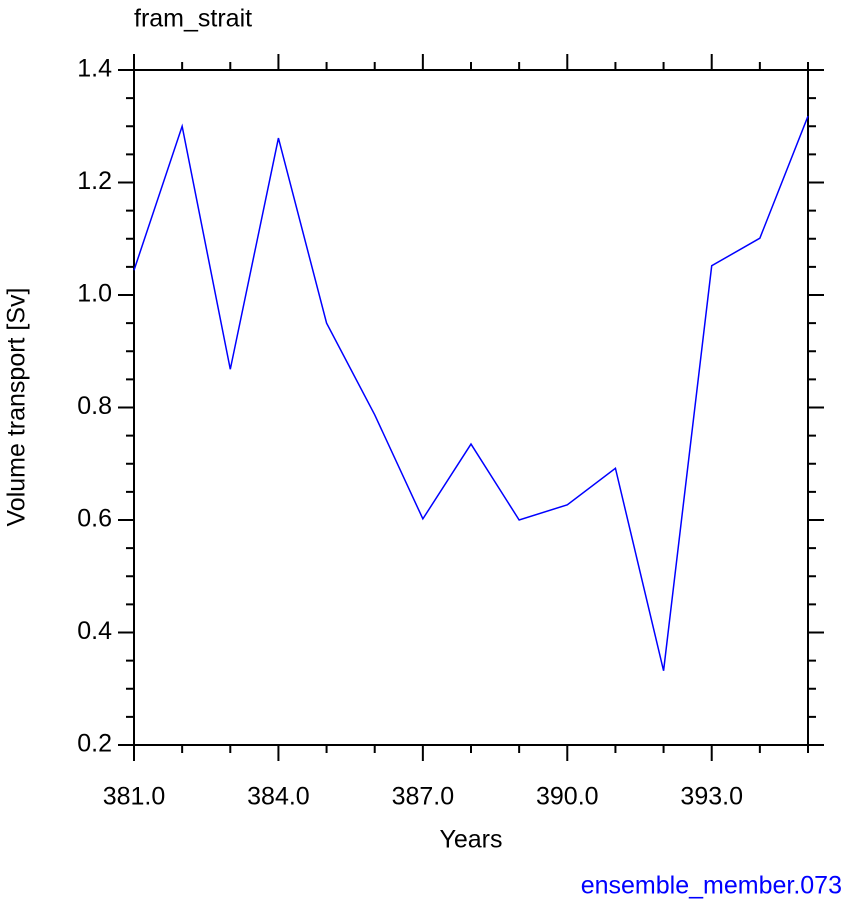  Describe the element at coordinates (567, 797) in the screenshot. I see `x-tick-label: 390.0` at that location.